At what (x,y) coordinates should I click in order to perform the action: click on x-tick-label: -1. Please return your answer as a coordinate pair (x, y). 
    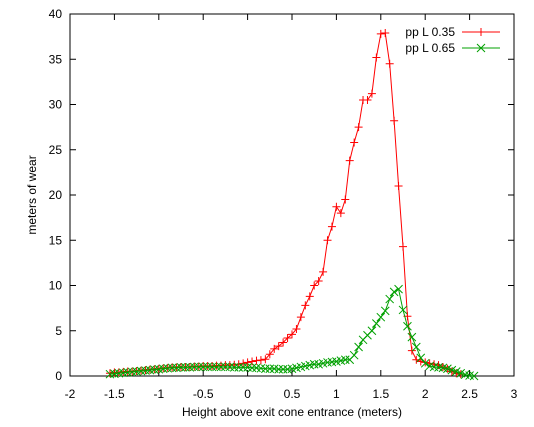
    Looking at the image, I should click on (158, 394).